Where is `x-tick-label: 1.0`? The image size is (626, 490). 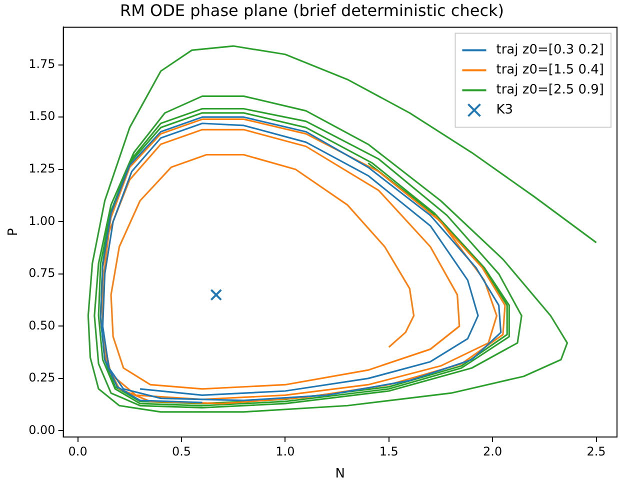 x-tick-label: 1.0 is located at coordinates (285, 451).